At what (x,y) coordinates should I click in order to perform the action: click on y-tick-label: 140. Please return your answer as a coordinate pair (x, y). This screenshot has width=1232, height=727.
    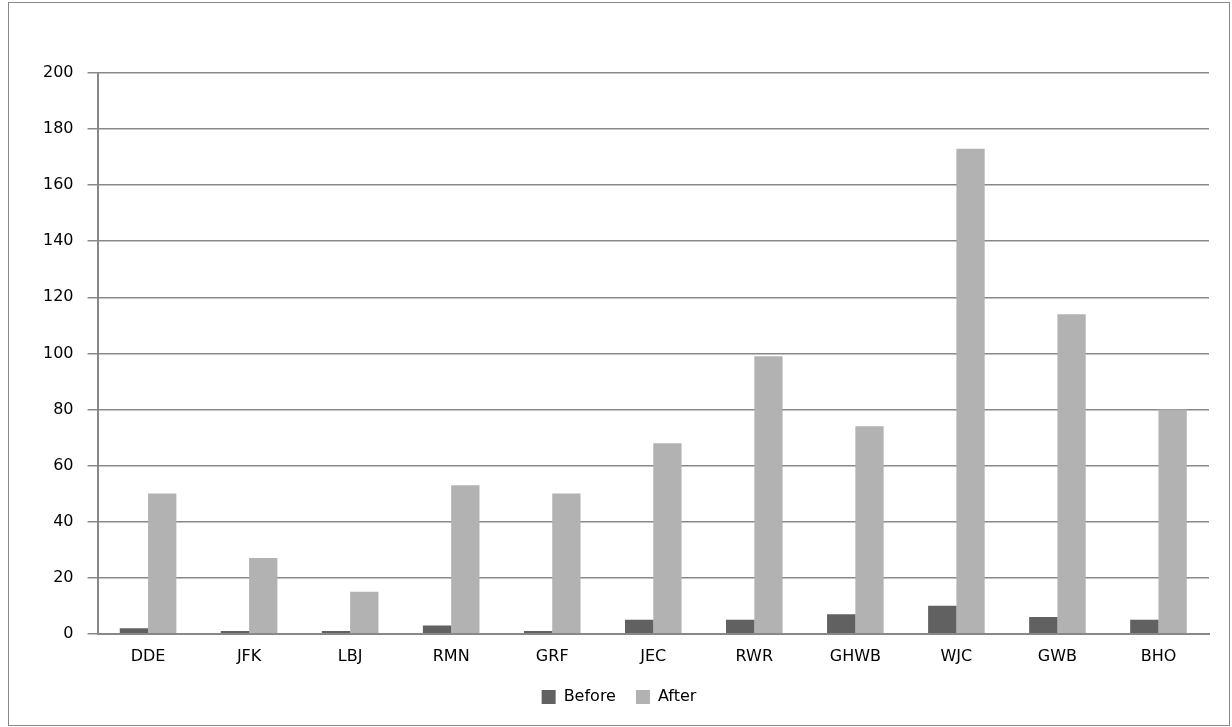
    Looking at the image, I should click on (58, 240).